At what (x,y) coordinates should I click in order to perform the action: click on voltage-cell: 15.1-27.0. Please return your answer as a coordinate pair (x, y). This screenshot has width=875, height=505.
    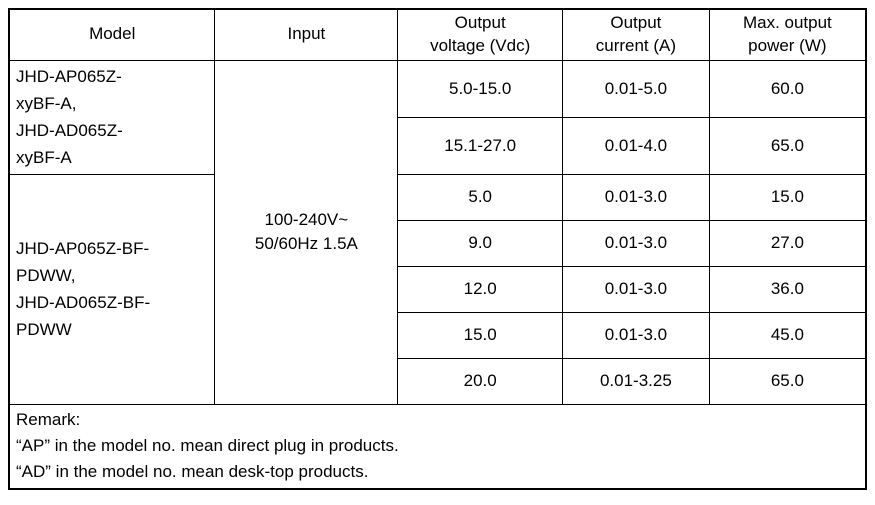
    Looking at the image, I should click on (480, 145).